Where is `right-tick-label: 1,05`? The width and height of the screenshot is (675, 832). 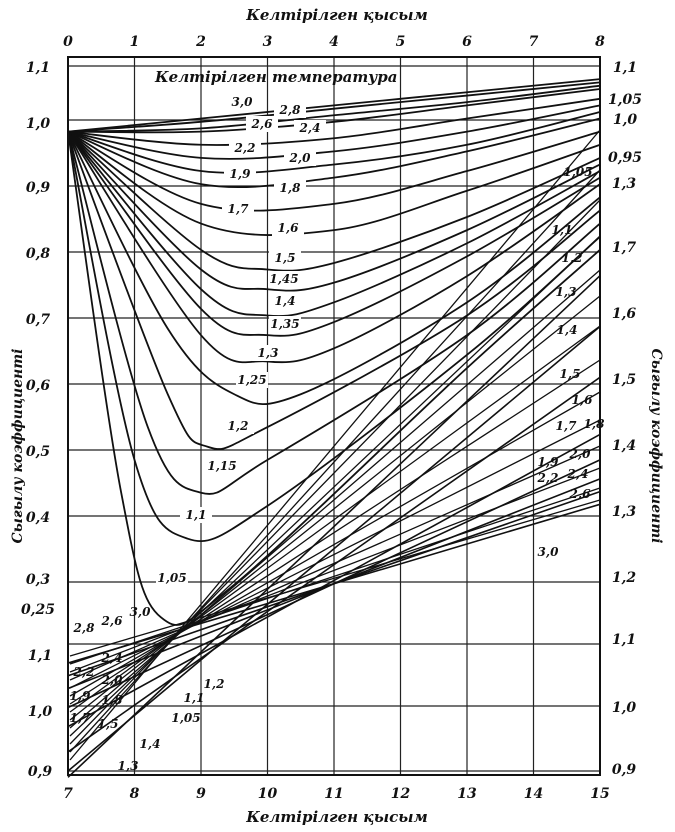 right-tick-label: 1,05 is located at coordinates (625, 100).